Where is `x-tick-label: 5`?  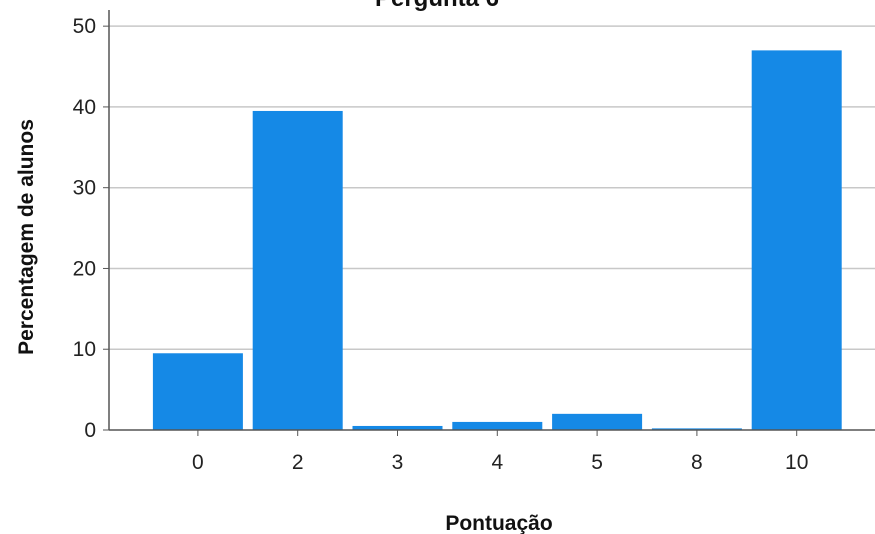
x-tick-label: 5 is located at coordinates (597, 462).